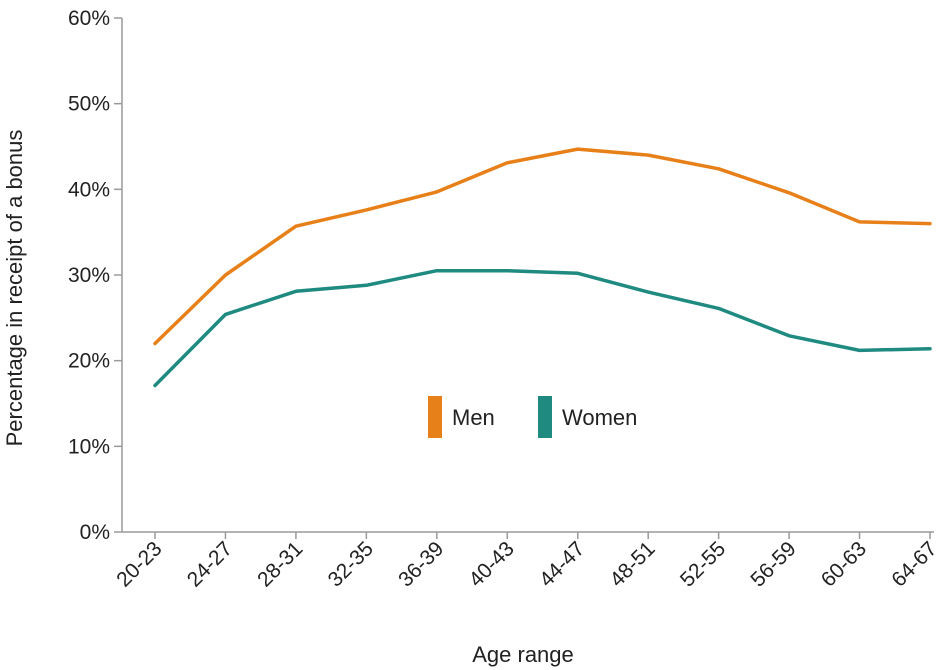  Describe the element at coordinates (95, 532) in the screenshot. I see `y-tick-label: 0%` at that location.